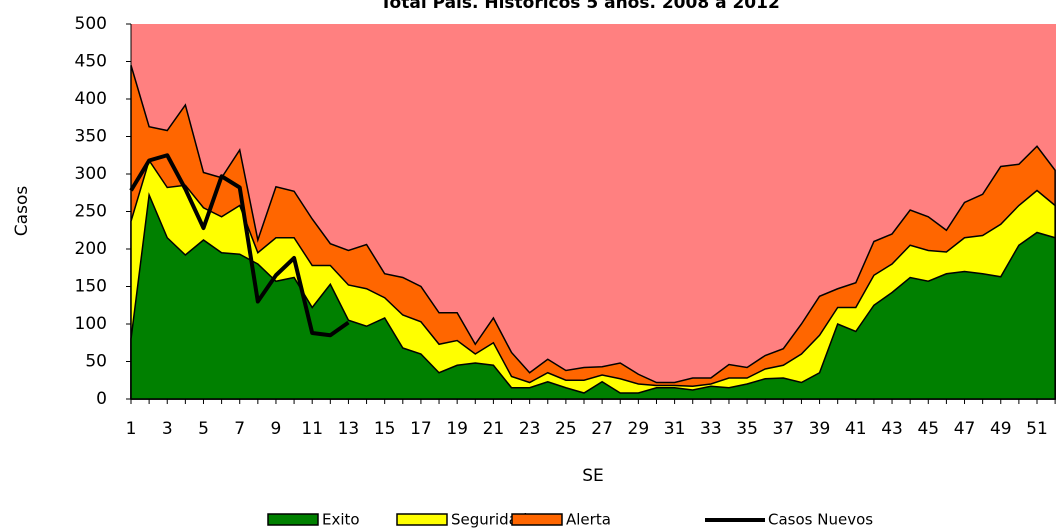 The width and height of the screenshot is (1056, 531). Describe the element at coordinates (312, 429) in the screenshot. I see `x-tick-label: 11` at that location.